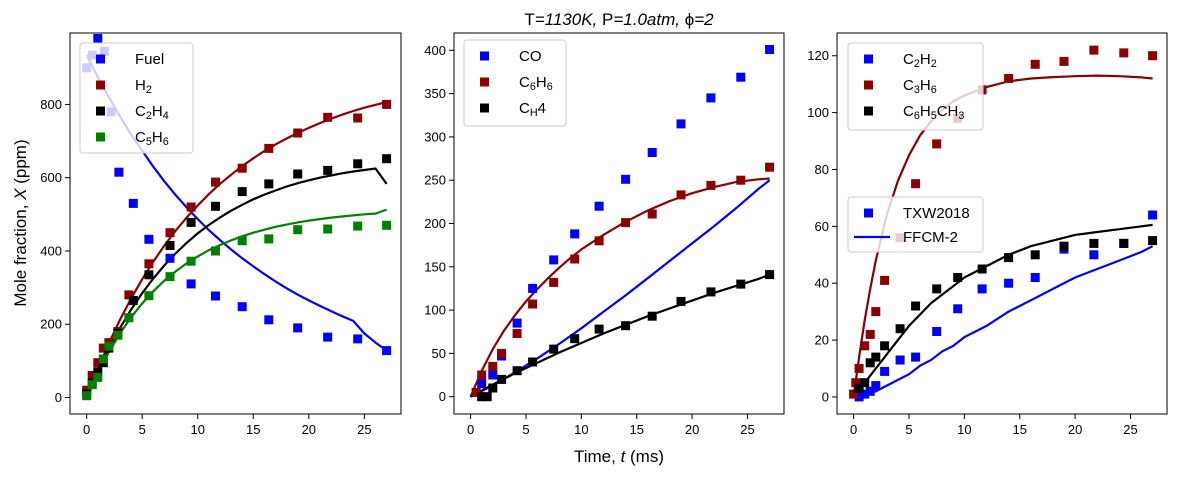 The height and width of the screenshot is (477, 1178). What do you see at coordinates (435, 50) in the screenshot?
I see `y-tick-label: 400` at bounding box center [435, 50].